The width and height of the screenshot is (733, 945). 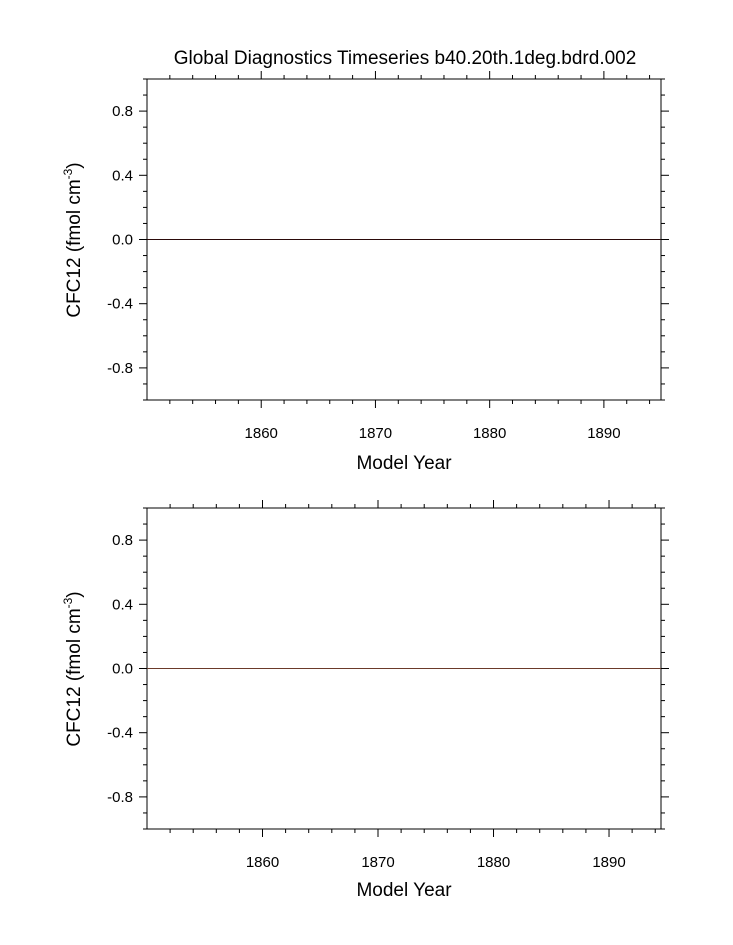 What do you see at coordinates (122, 175) in the screenshot?
I see `top-ytick-label: 0.4` at bounding box center [122, 175].